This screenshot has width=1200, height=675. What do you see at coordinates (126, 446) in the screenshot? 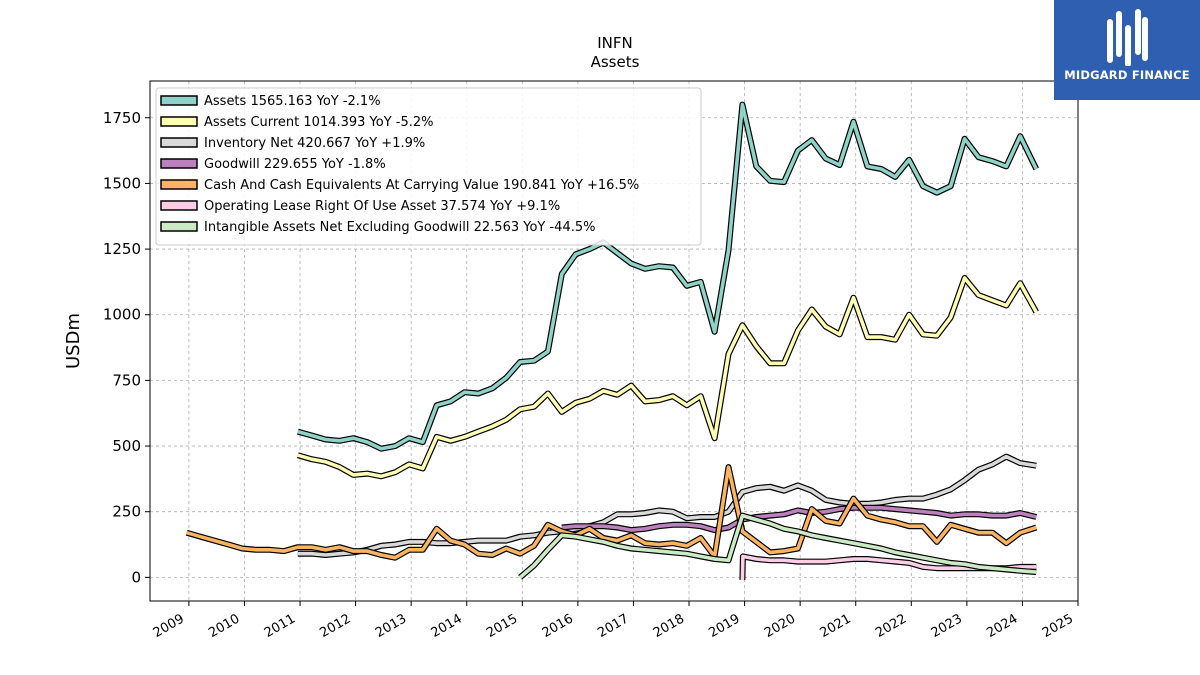
I see `y-tick-label: 500` at bounding box center [126, 446].